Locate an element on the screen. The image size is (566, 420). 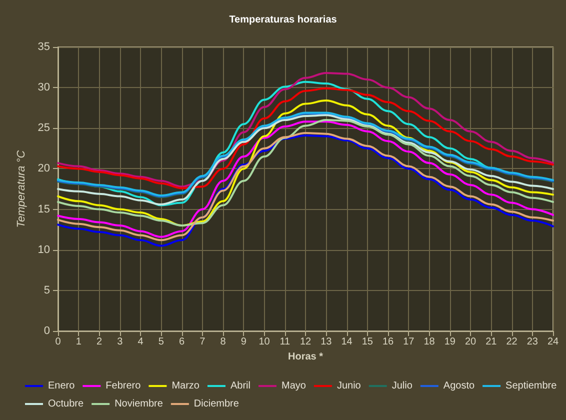
x-tick-label: 15 is located at coordinates (368, 342).